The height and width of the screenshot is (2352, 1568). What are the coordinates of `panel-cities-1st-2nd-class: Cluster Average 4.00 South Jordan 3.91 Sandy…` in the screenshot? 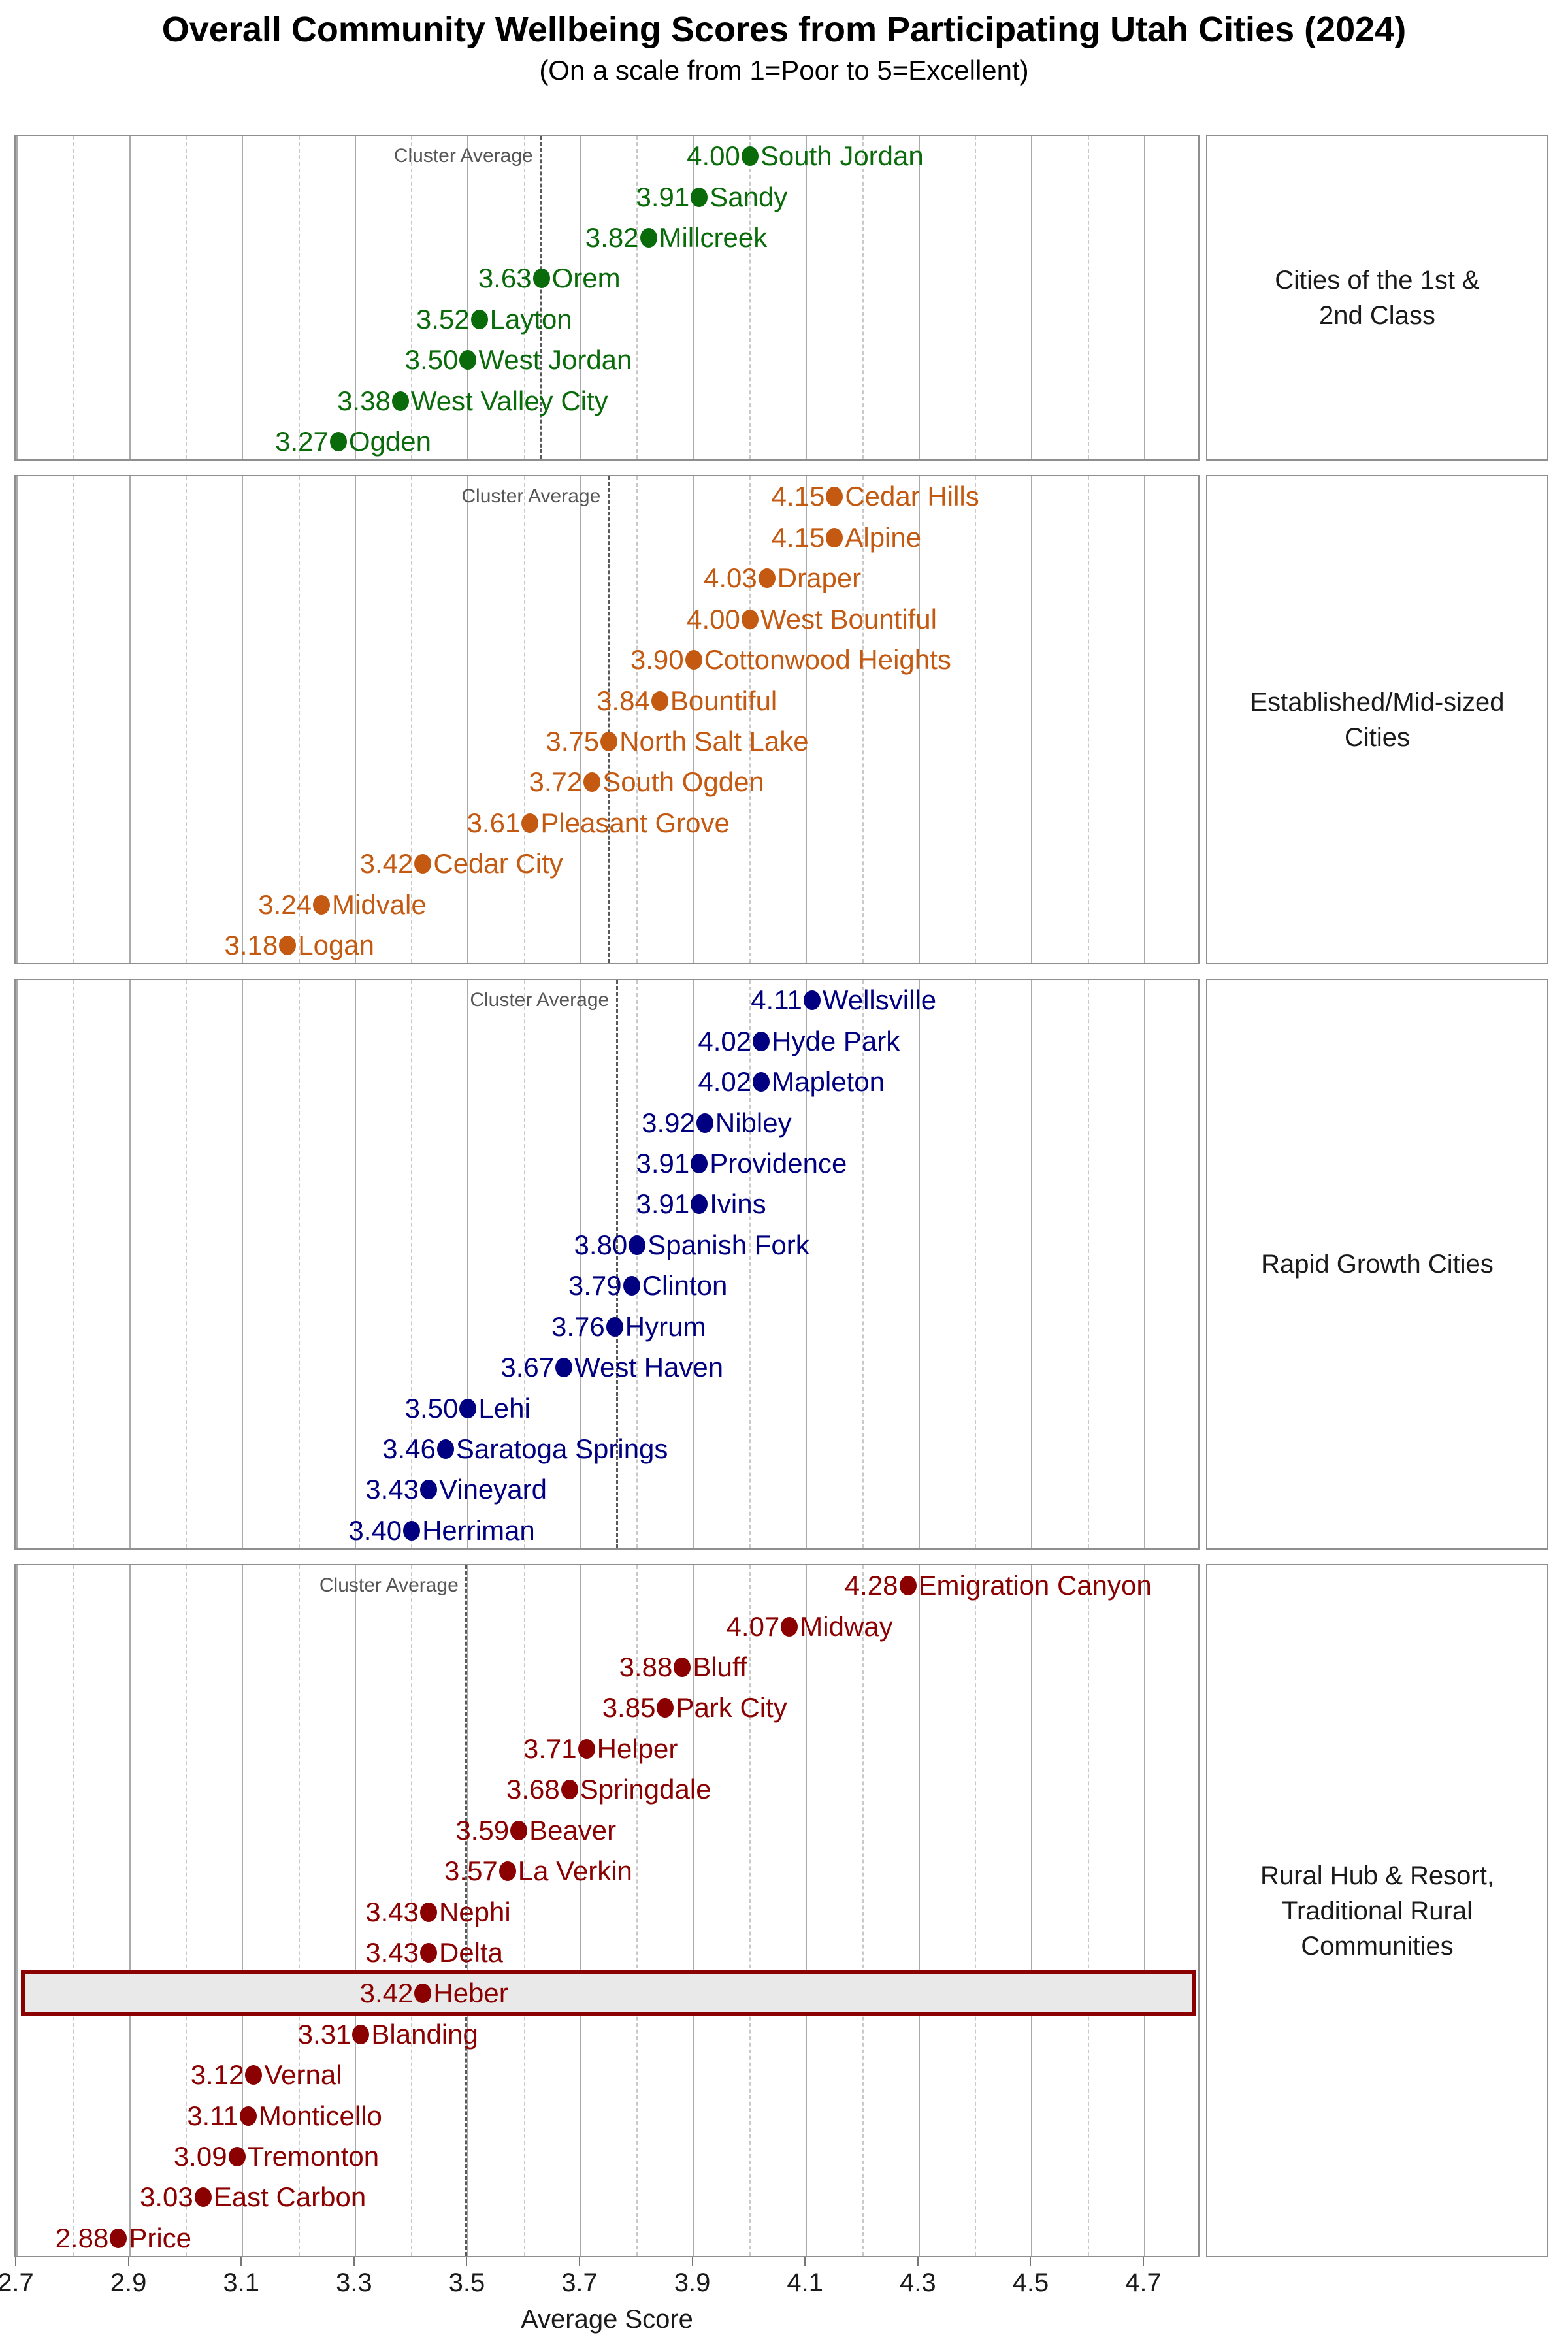 It's located at (607, 298).